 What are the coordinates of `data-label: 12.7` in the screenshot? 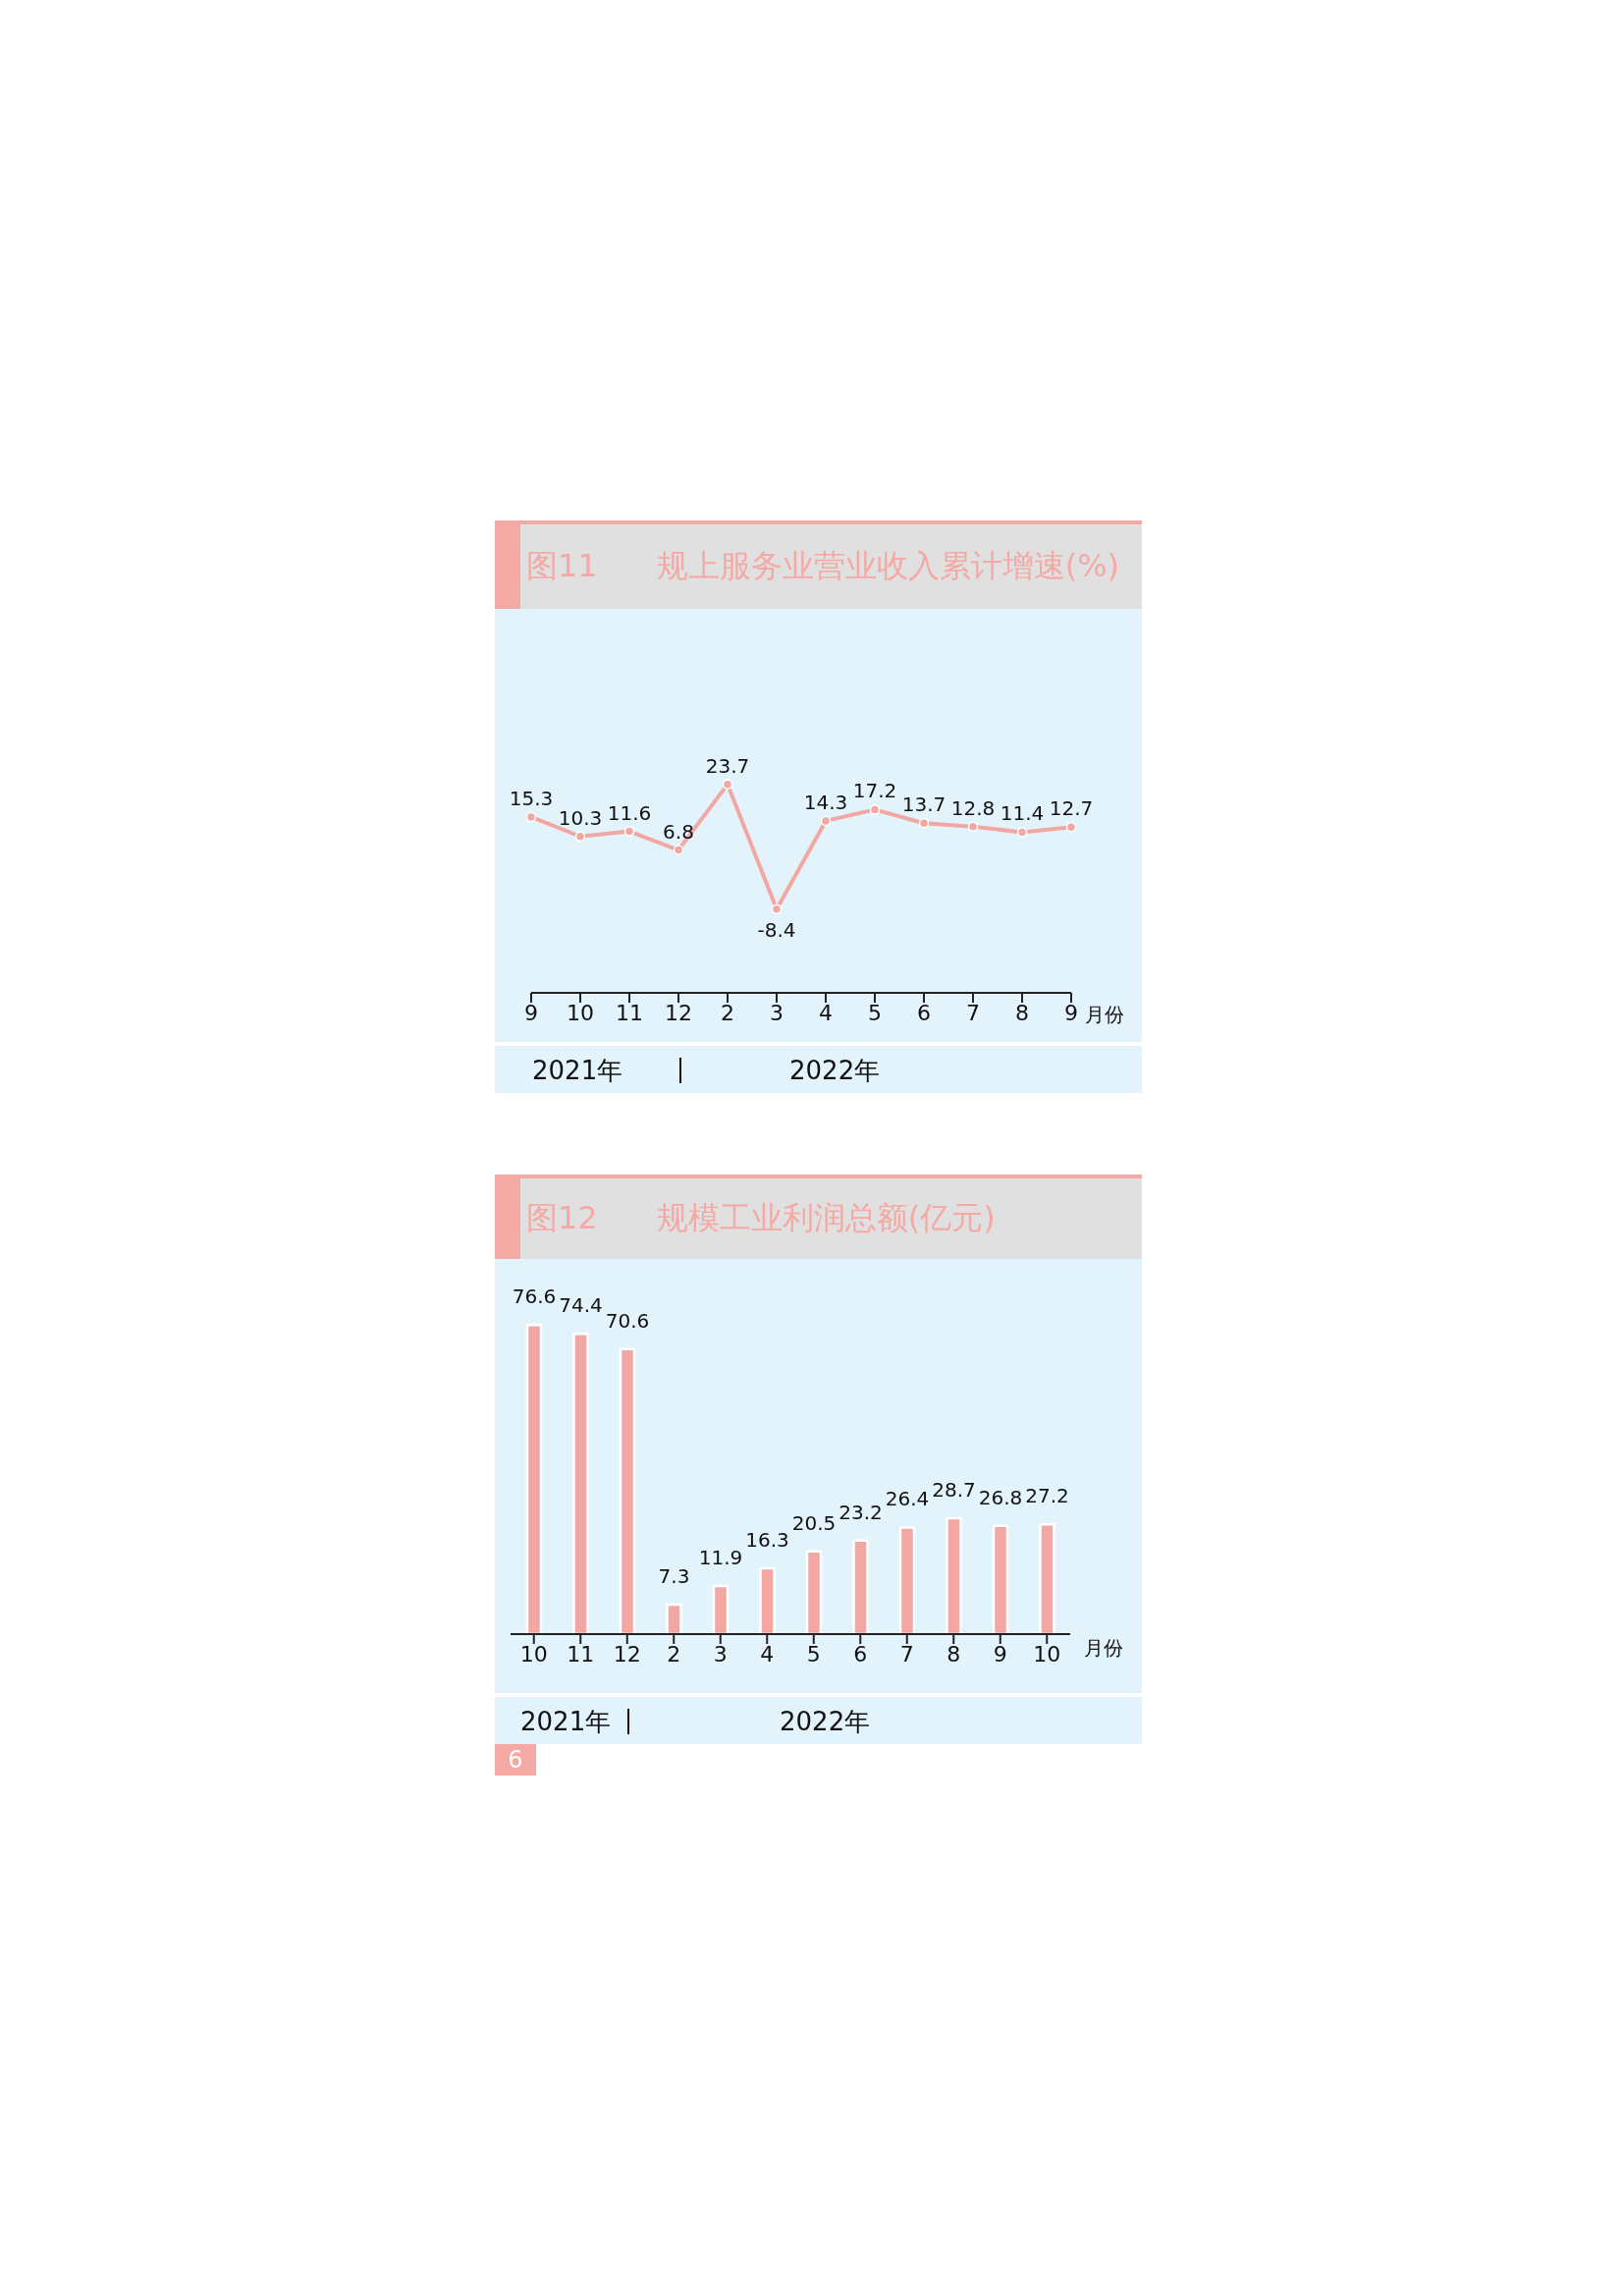 It's located at (1071, 808).